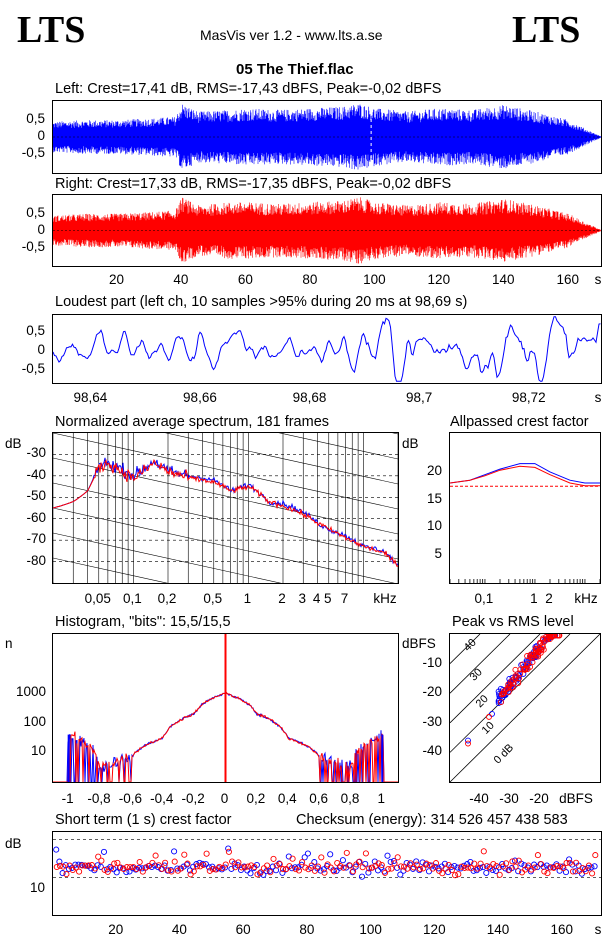  I want to click on spectrum-xtick: 3, so click(302, 598).